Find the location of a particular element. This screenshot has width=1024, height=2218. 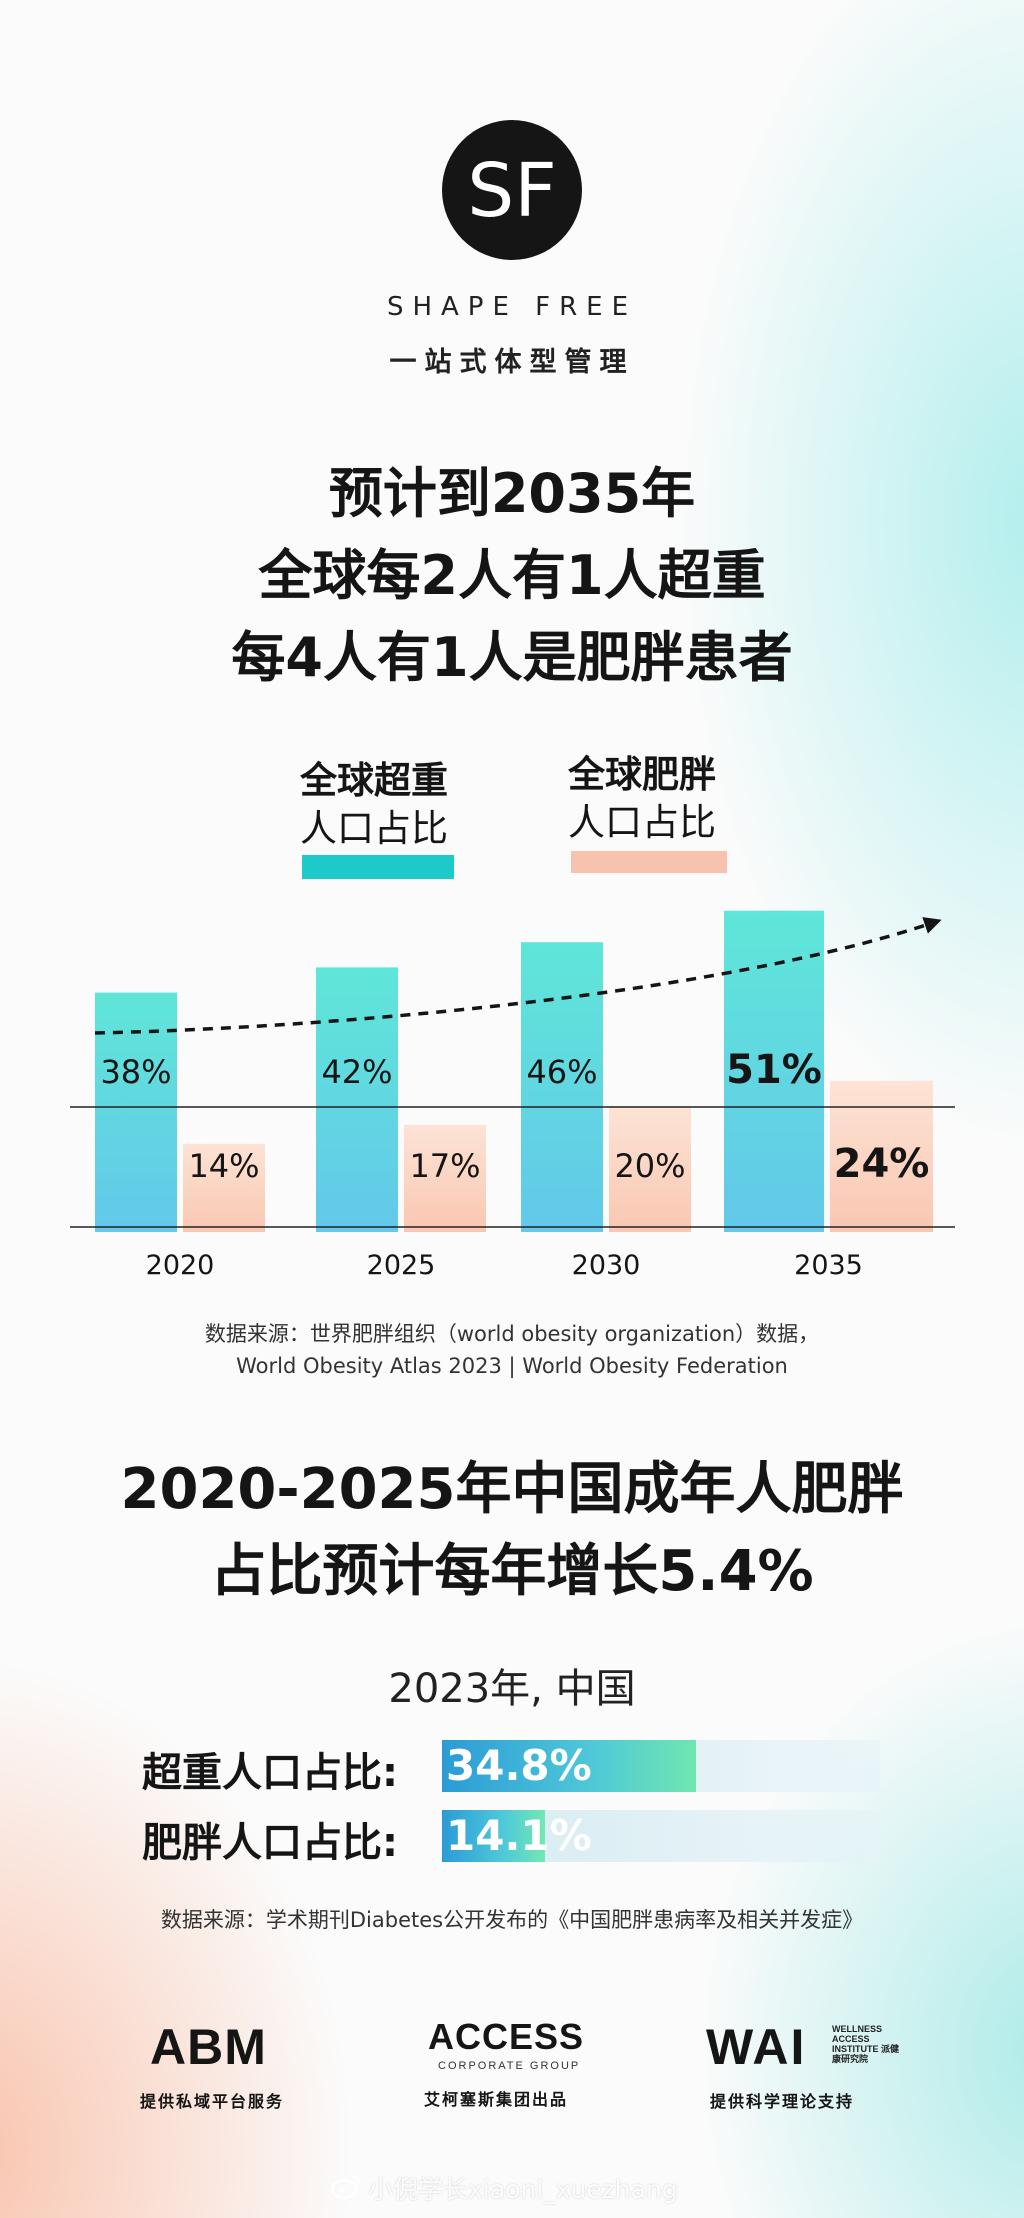

brand-logo is located at coordinates (512, 190).